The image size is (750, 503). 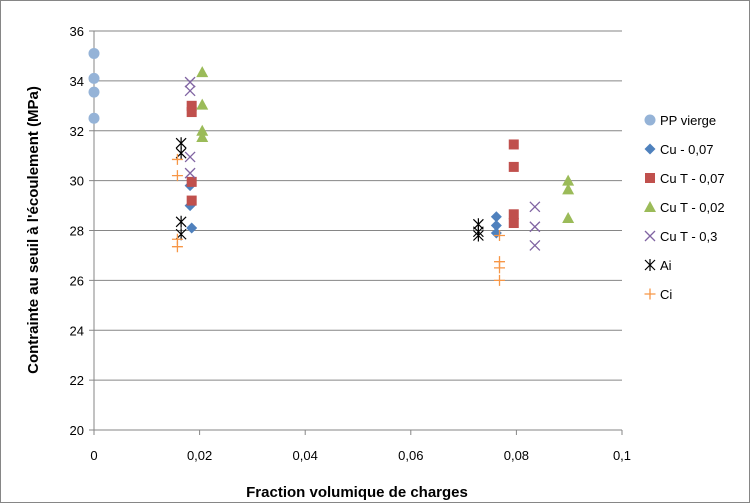 I want to click on legend-label: Cu T - 0,02, so click(x=692, y=207).